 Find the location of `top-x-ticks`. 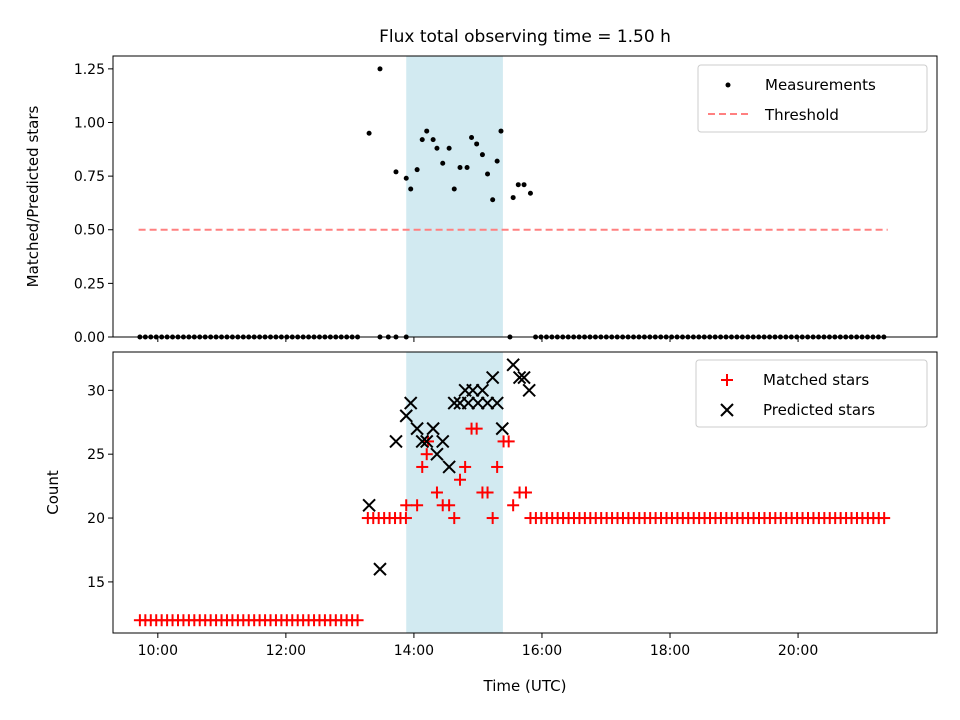

top-x-ticks is located at coordinates (478, 339).